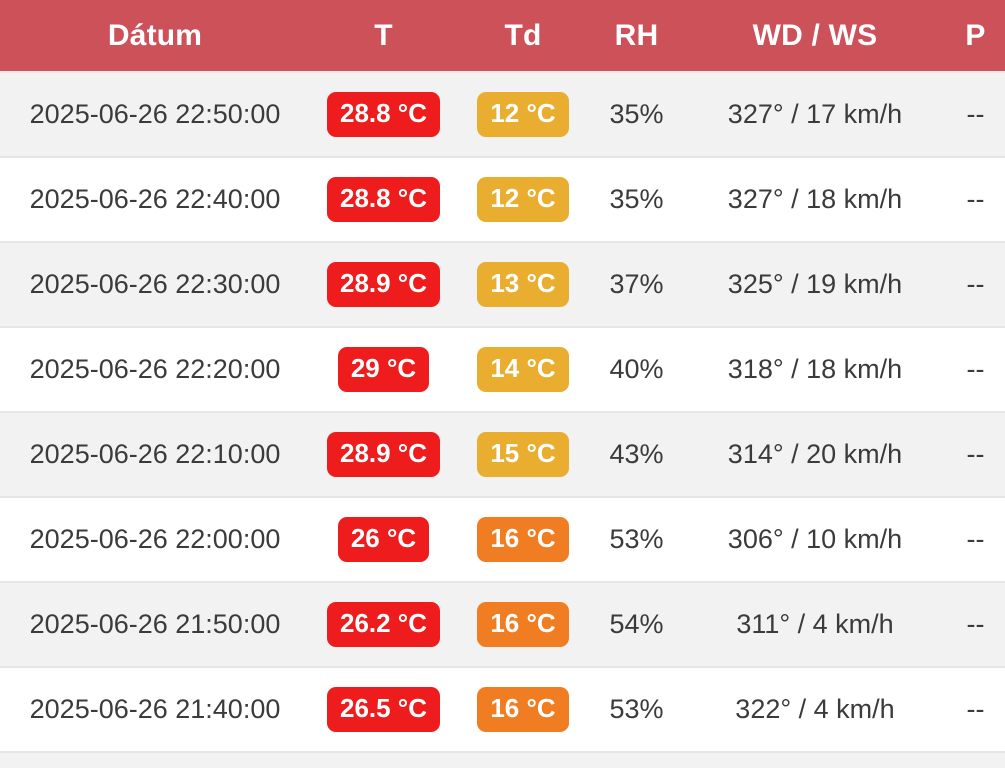  I want to click on cell-temperature-badge: 29 °C, so click(383, 369).